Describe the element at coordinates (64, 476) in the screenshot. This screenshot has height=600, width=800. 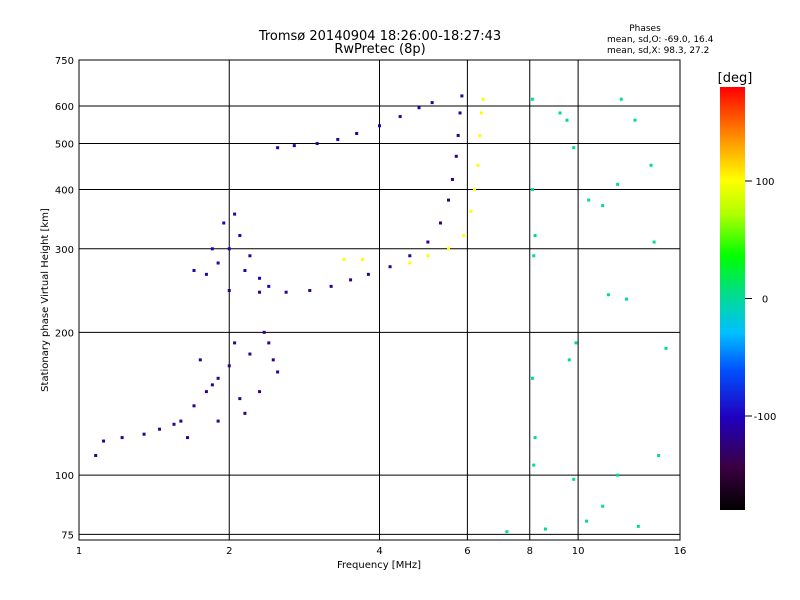
I see `y-tick-label: 100` at that location.